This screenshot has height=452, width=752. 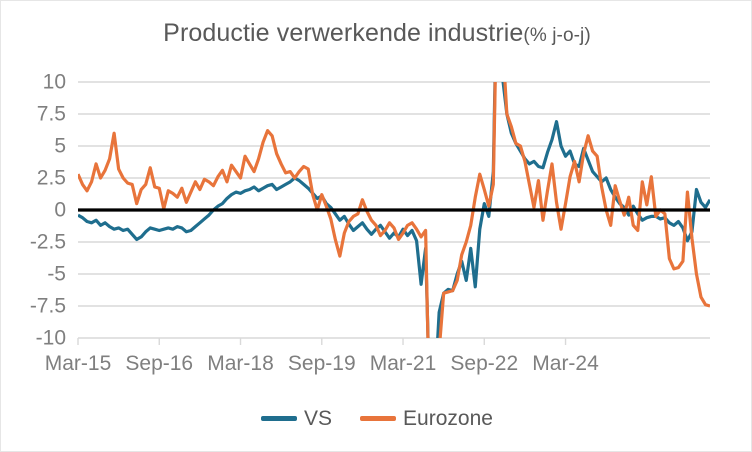 What do you see at coordinates (343, 33) in the screenshot?
I see `chart-title-main: Productie verwerkende industrie` at bounding box center [343, 33].